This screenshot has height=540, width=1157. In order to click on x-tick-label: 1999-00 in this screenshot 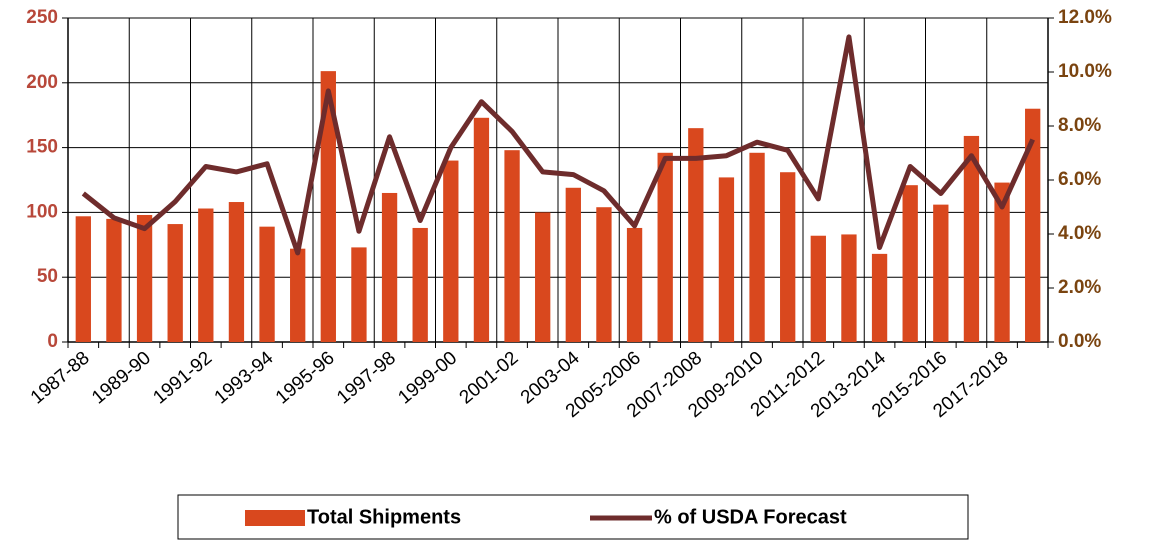, I will do `click(427, 378)`.